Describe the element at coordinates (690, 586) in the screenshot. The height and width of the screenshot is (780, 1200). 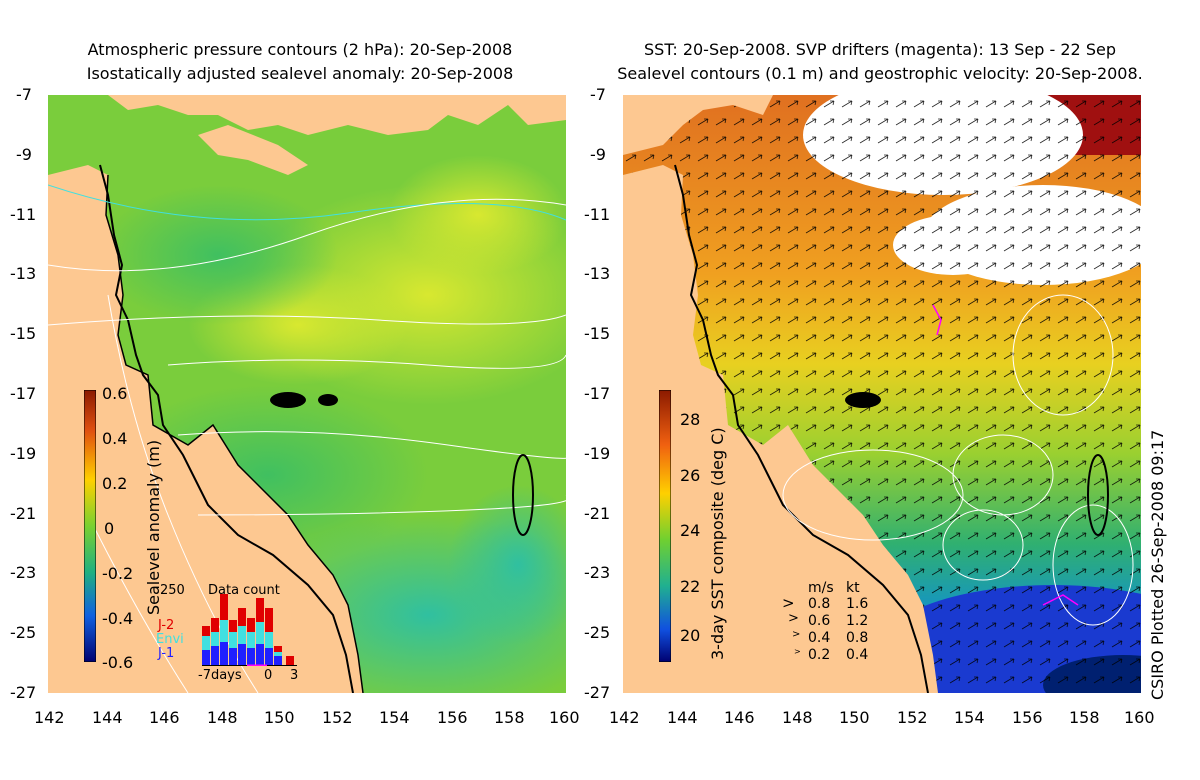
I see `sst-tick: 22` at that location.